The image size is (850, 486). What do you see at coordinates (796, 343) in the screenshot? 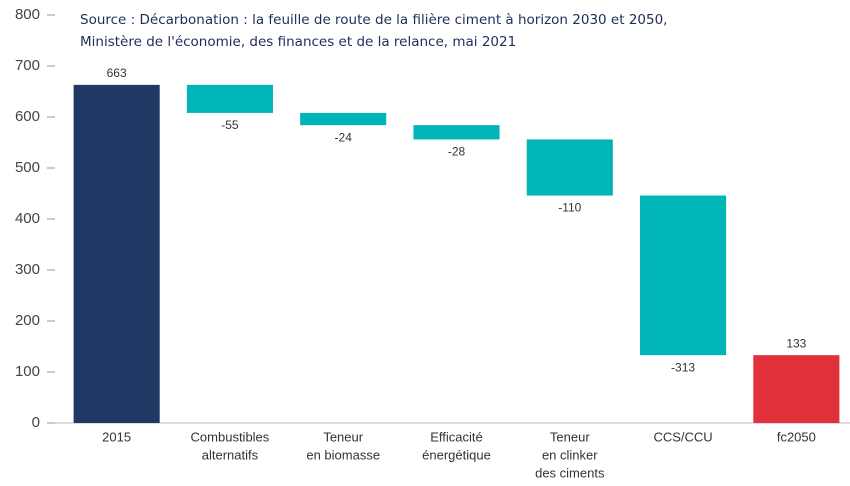
I see `value-label: 133` at bounding box center [796, 343].